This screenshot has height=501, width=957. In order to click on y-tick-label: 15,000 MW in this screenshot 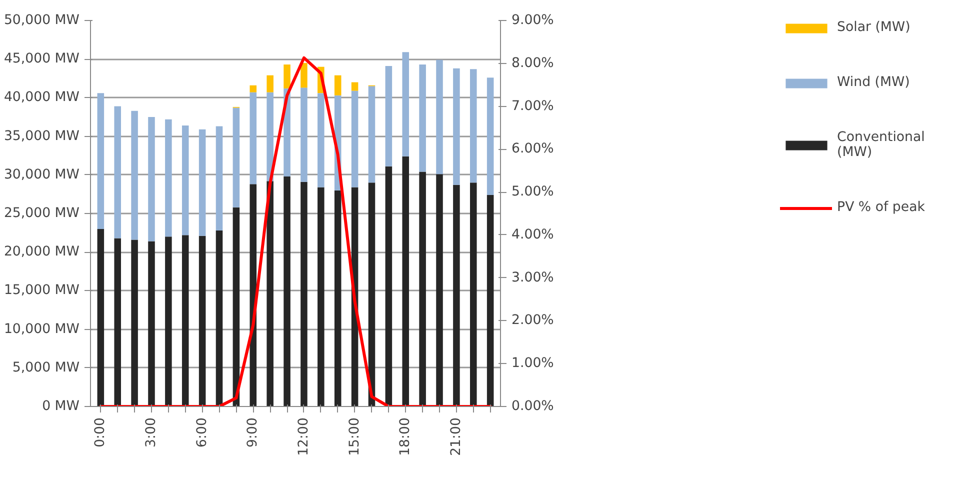, I will do `click(42, 290)`.